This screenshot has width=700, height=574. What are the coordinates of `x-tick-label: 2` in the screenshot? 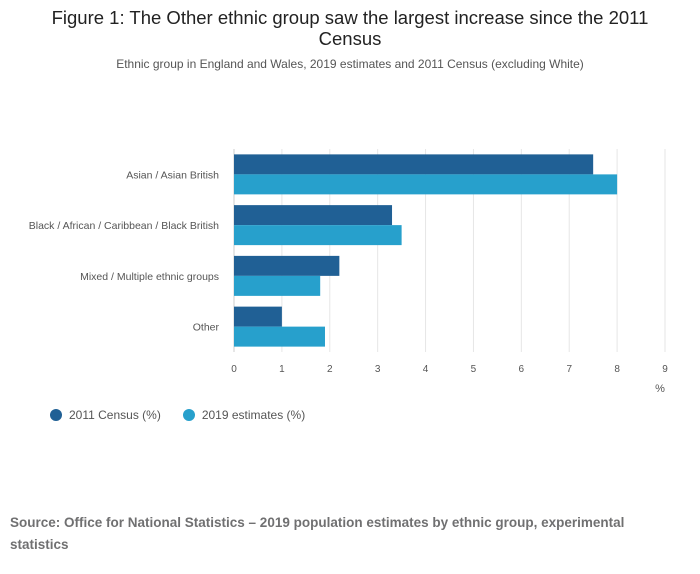 It's located at (330, 369).